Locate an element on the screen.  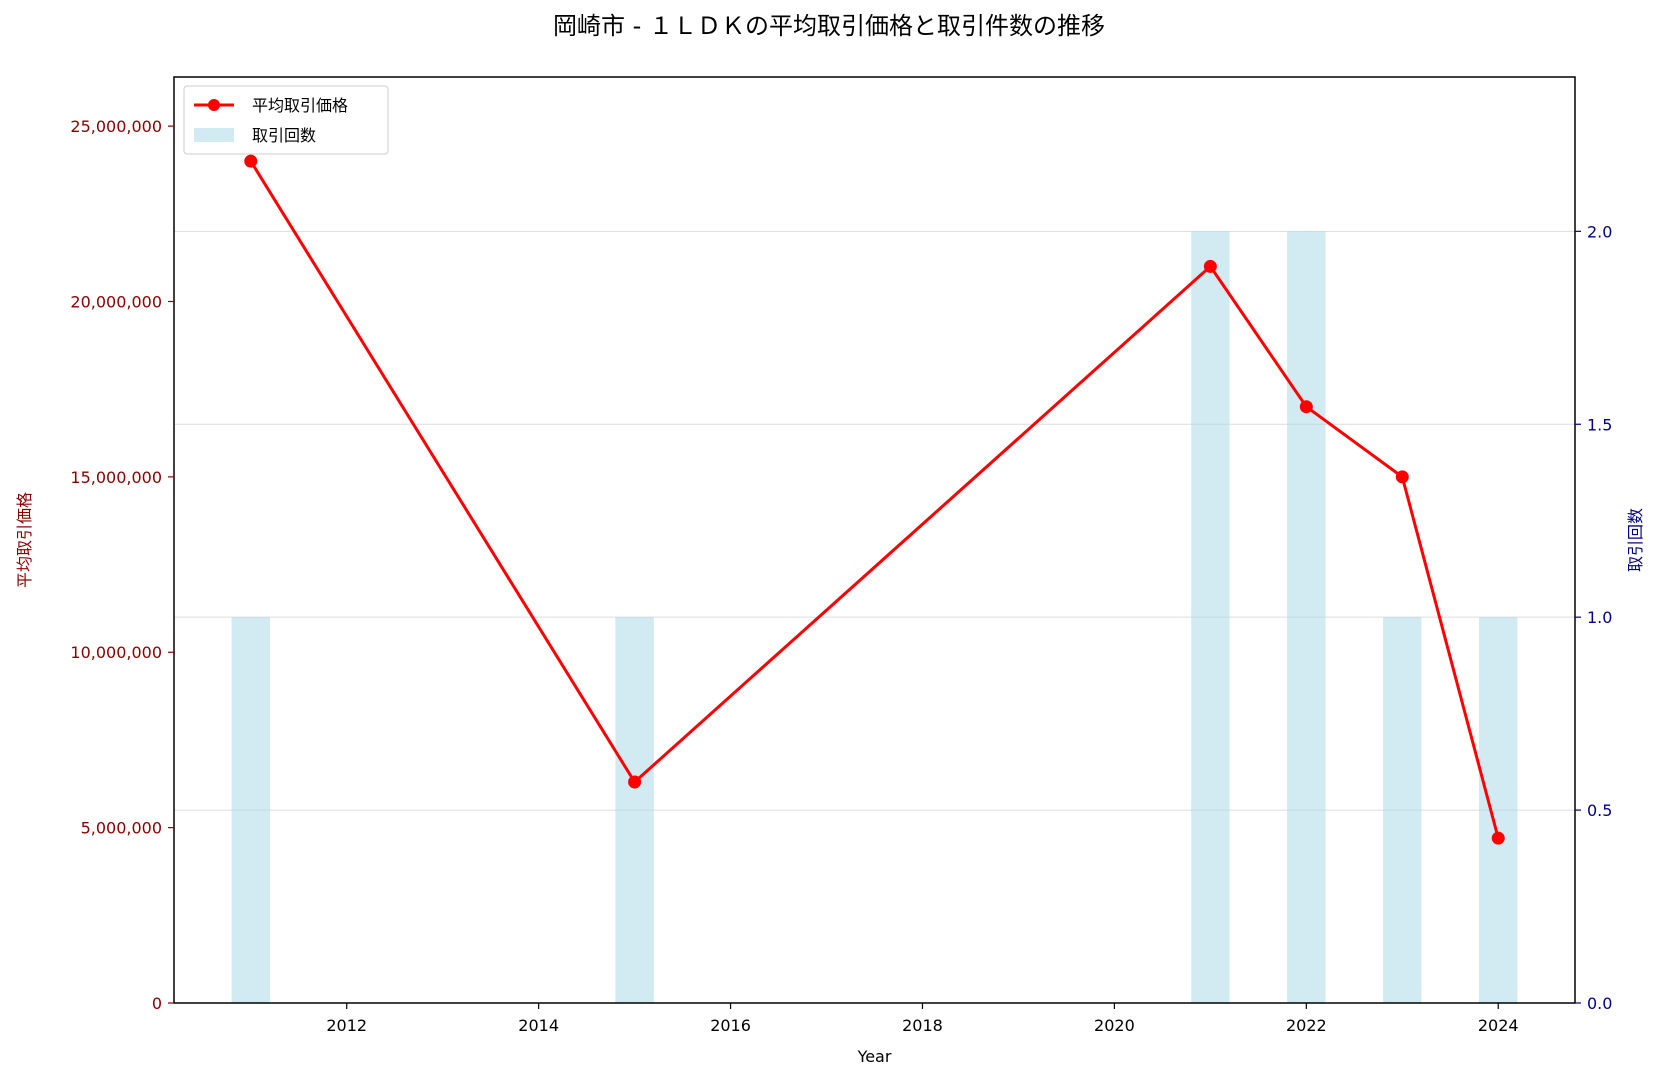
y-right-tick-label: 1.0 is located at coordinates (1599, 617).